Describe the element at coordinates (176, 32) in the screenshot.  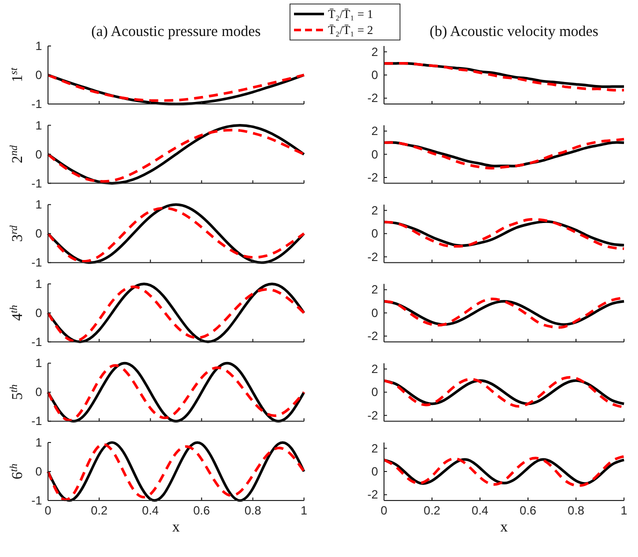
I see `chart-title: (a) Acoustic pressure modes` at that location.